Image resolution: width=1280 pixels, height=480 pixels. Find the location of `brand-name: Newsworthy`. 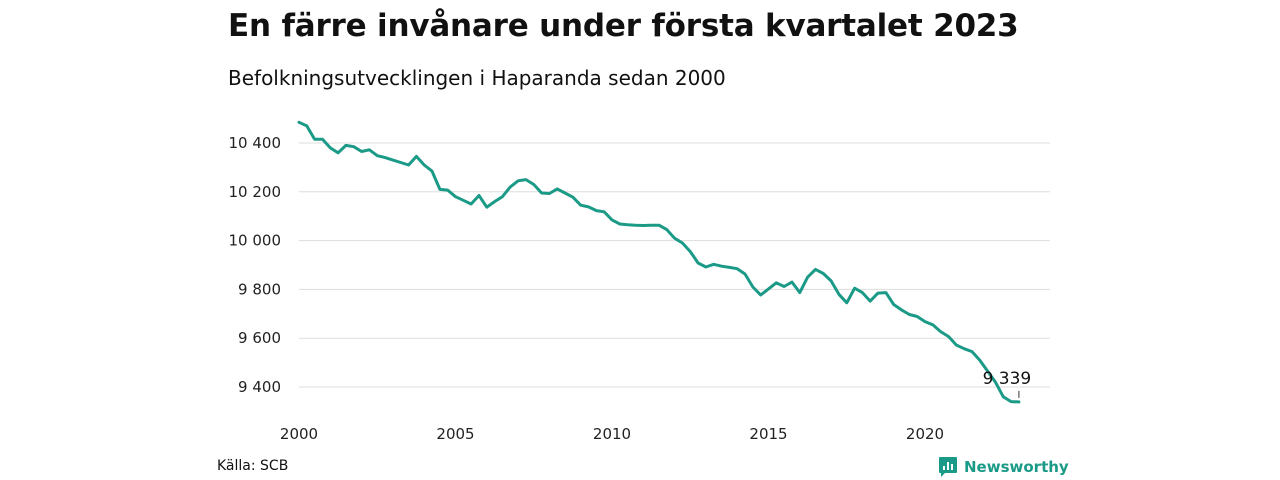

brand-name: Newsworthy is located at coordinates (1016, 467).